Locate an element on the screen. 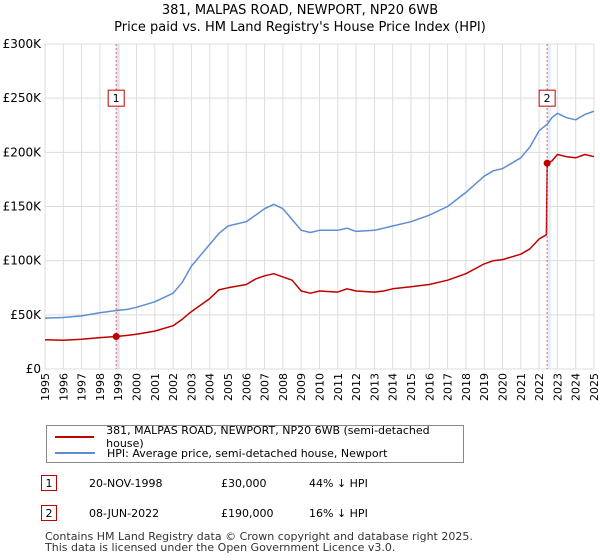  legend-hpi-swatch is located at coordinates (75, 453).